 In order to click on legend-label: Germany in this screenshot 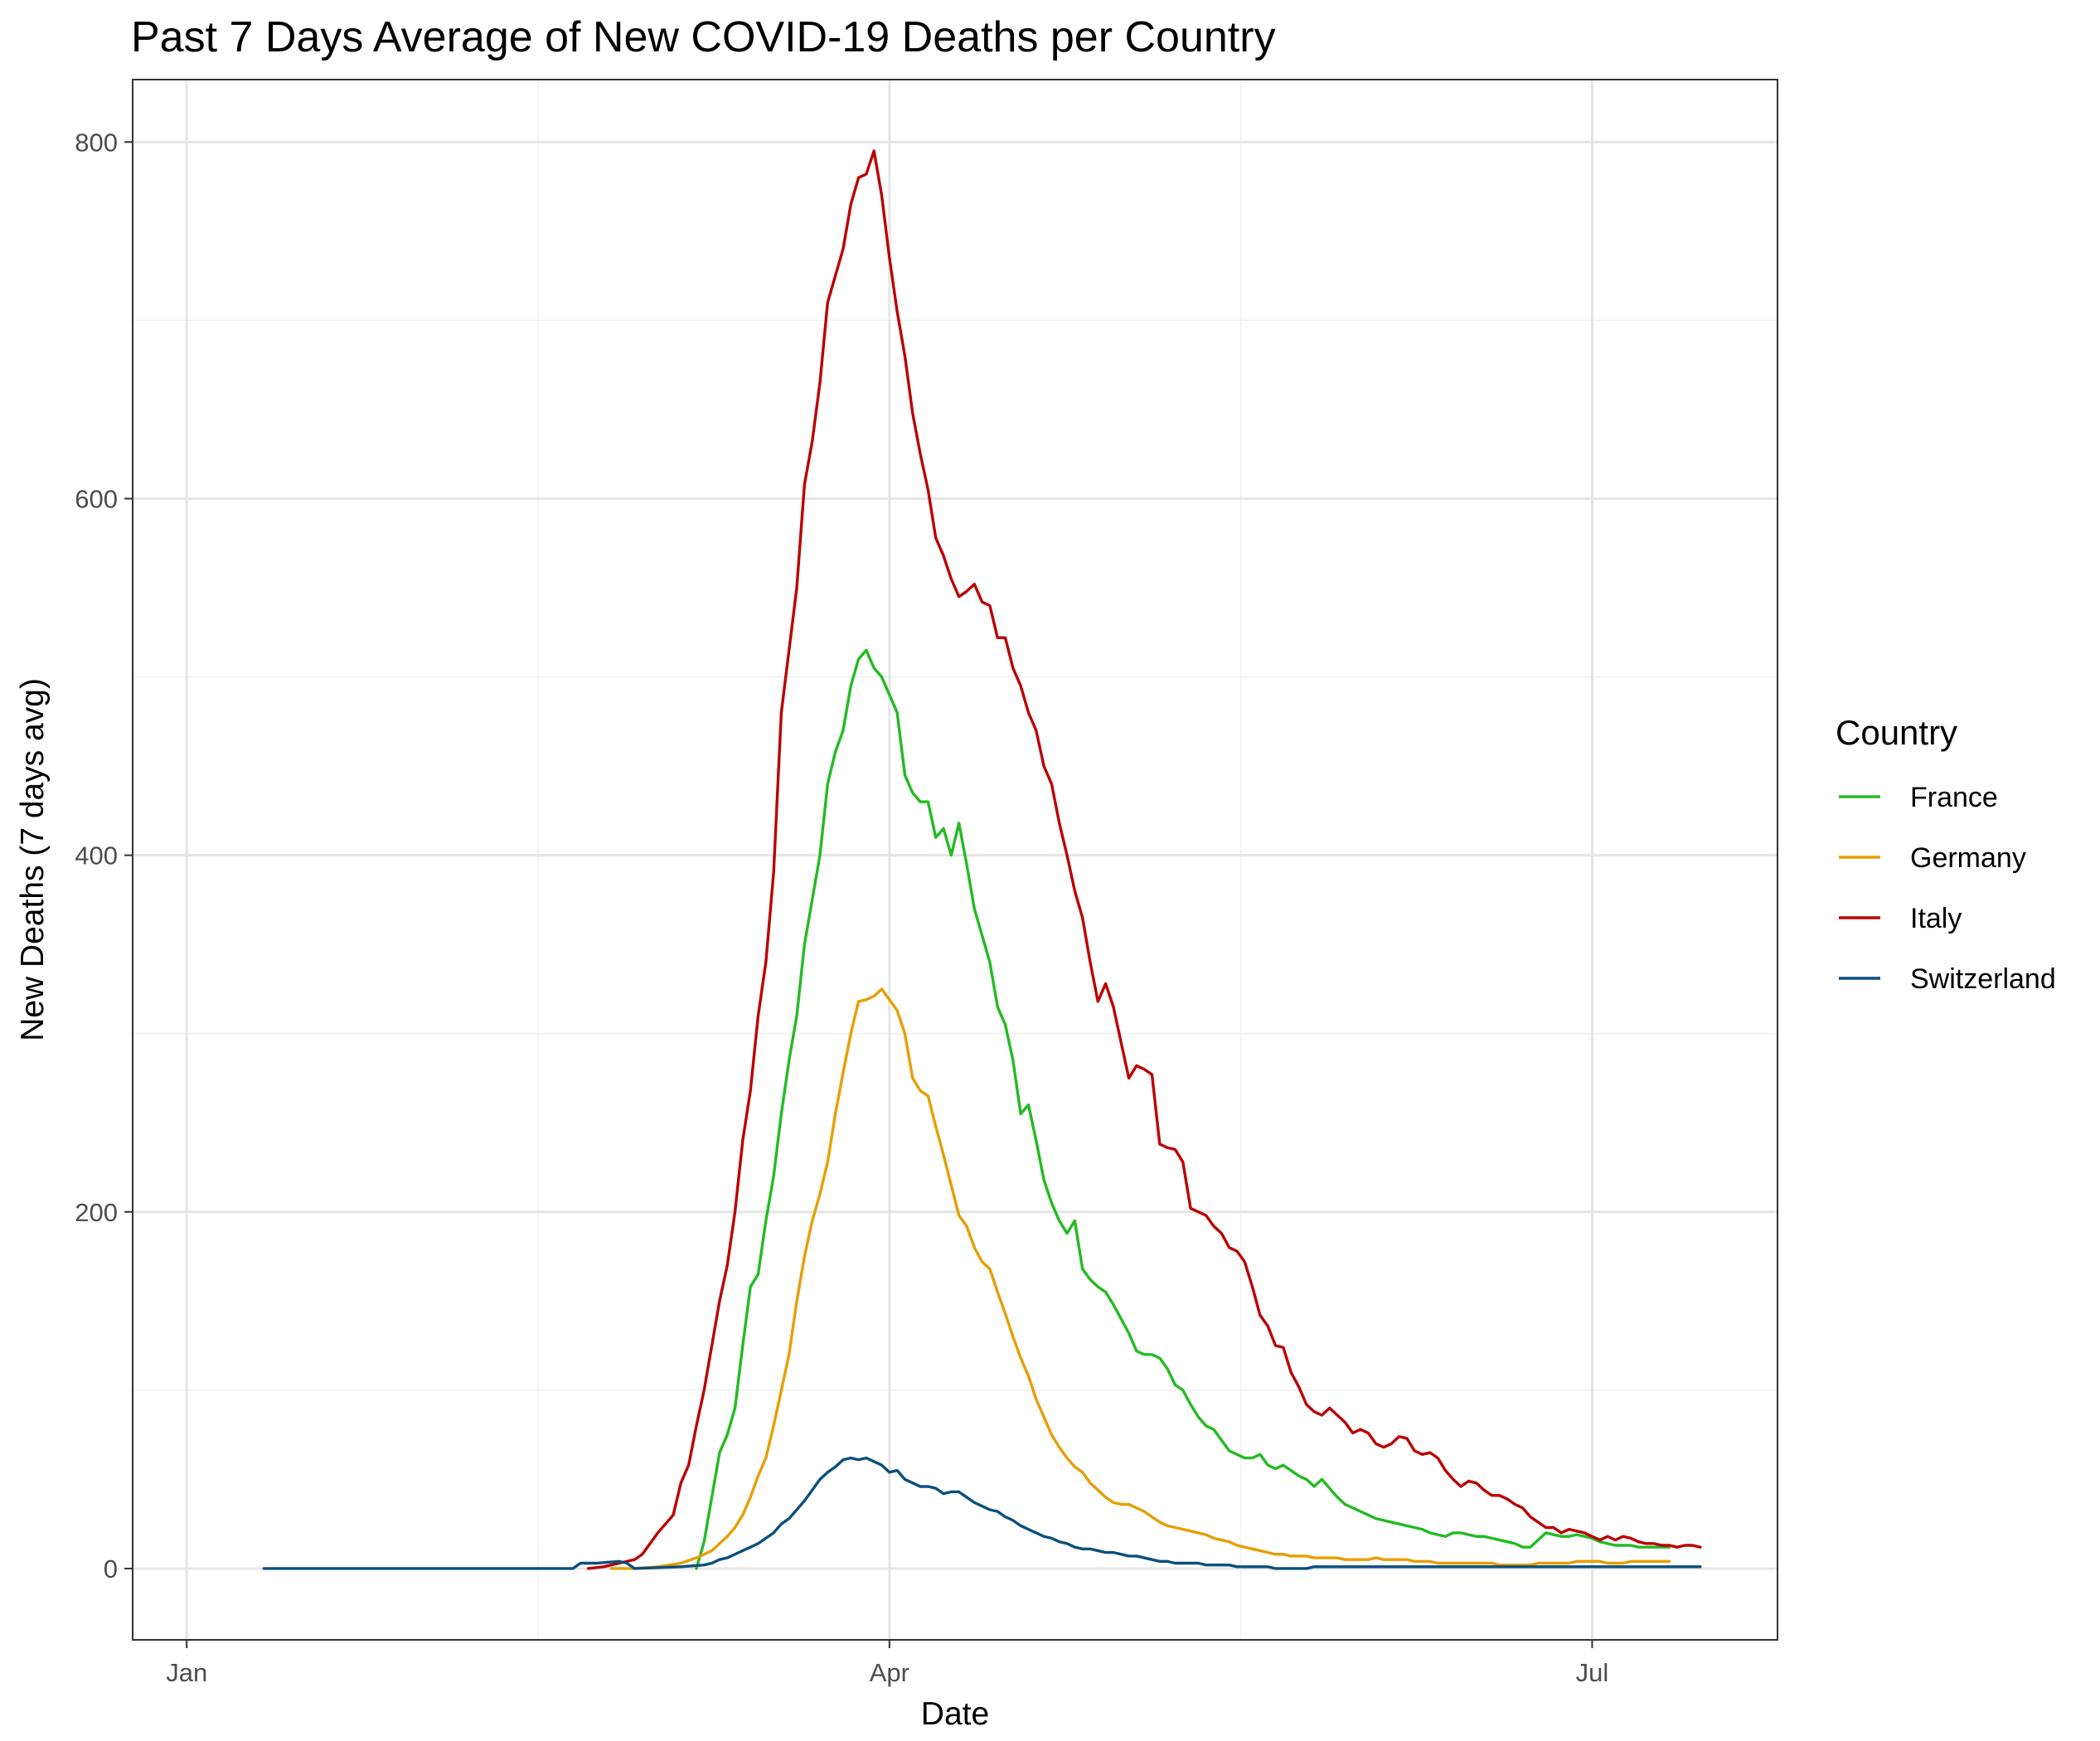, I will do `click(1968, 858)`.